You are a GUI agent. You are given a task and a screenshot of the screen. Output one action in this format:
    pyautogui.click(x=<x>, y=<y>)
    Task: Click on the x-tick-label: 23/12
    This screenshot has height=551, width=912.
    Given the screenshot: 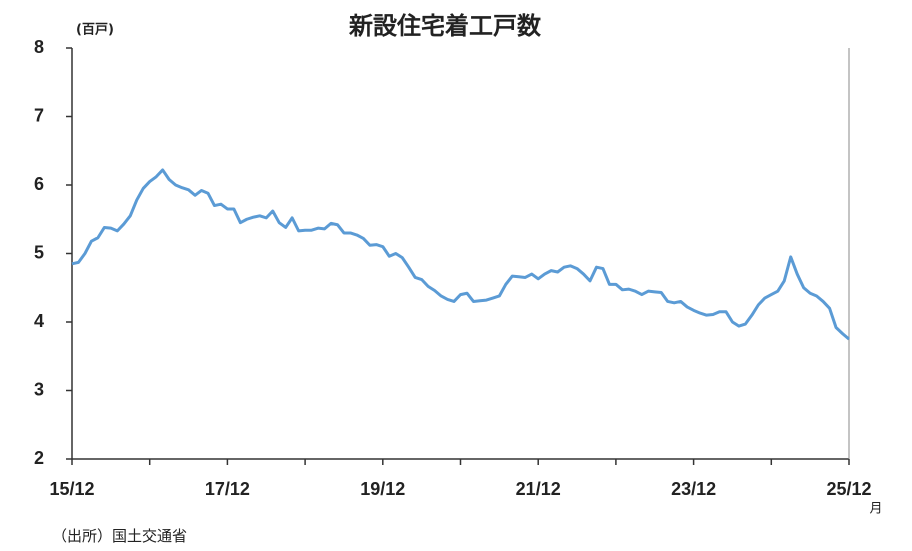 What is the action you would take?
    pyautogui.click(x=693, y=489)
    